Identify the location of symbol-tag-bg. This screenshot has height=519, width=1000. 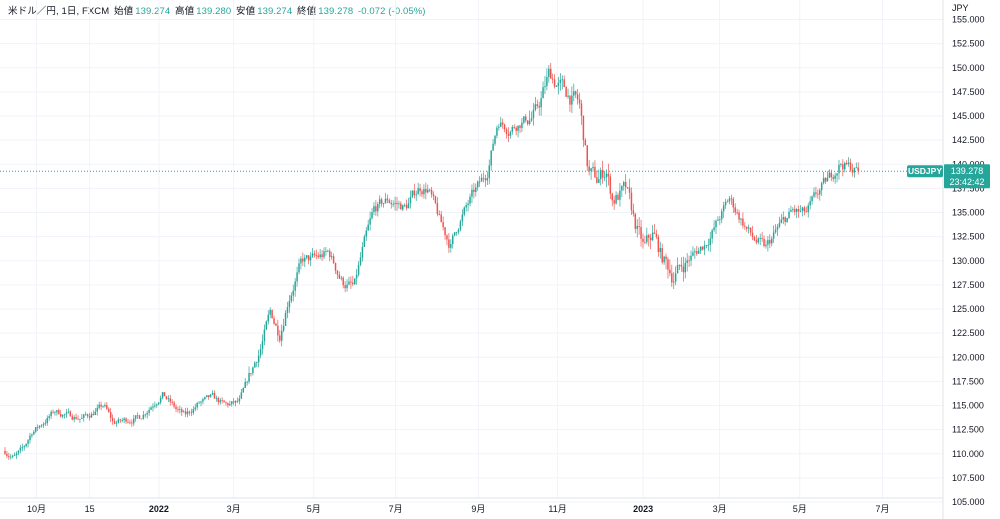
(925, 171).